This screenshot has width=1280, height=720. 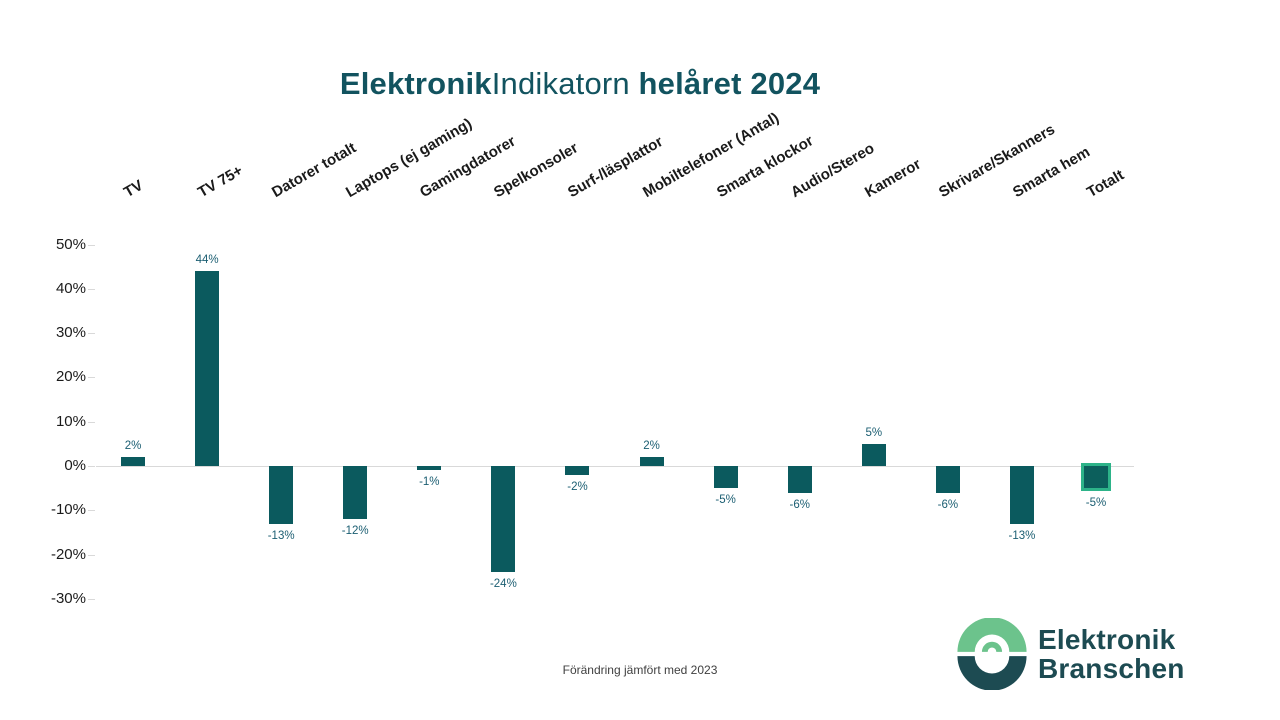 I want to click on category-label-tv: TV, so click(x=134, y=189).